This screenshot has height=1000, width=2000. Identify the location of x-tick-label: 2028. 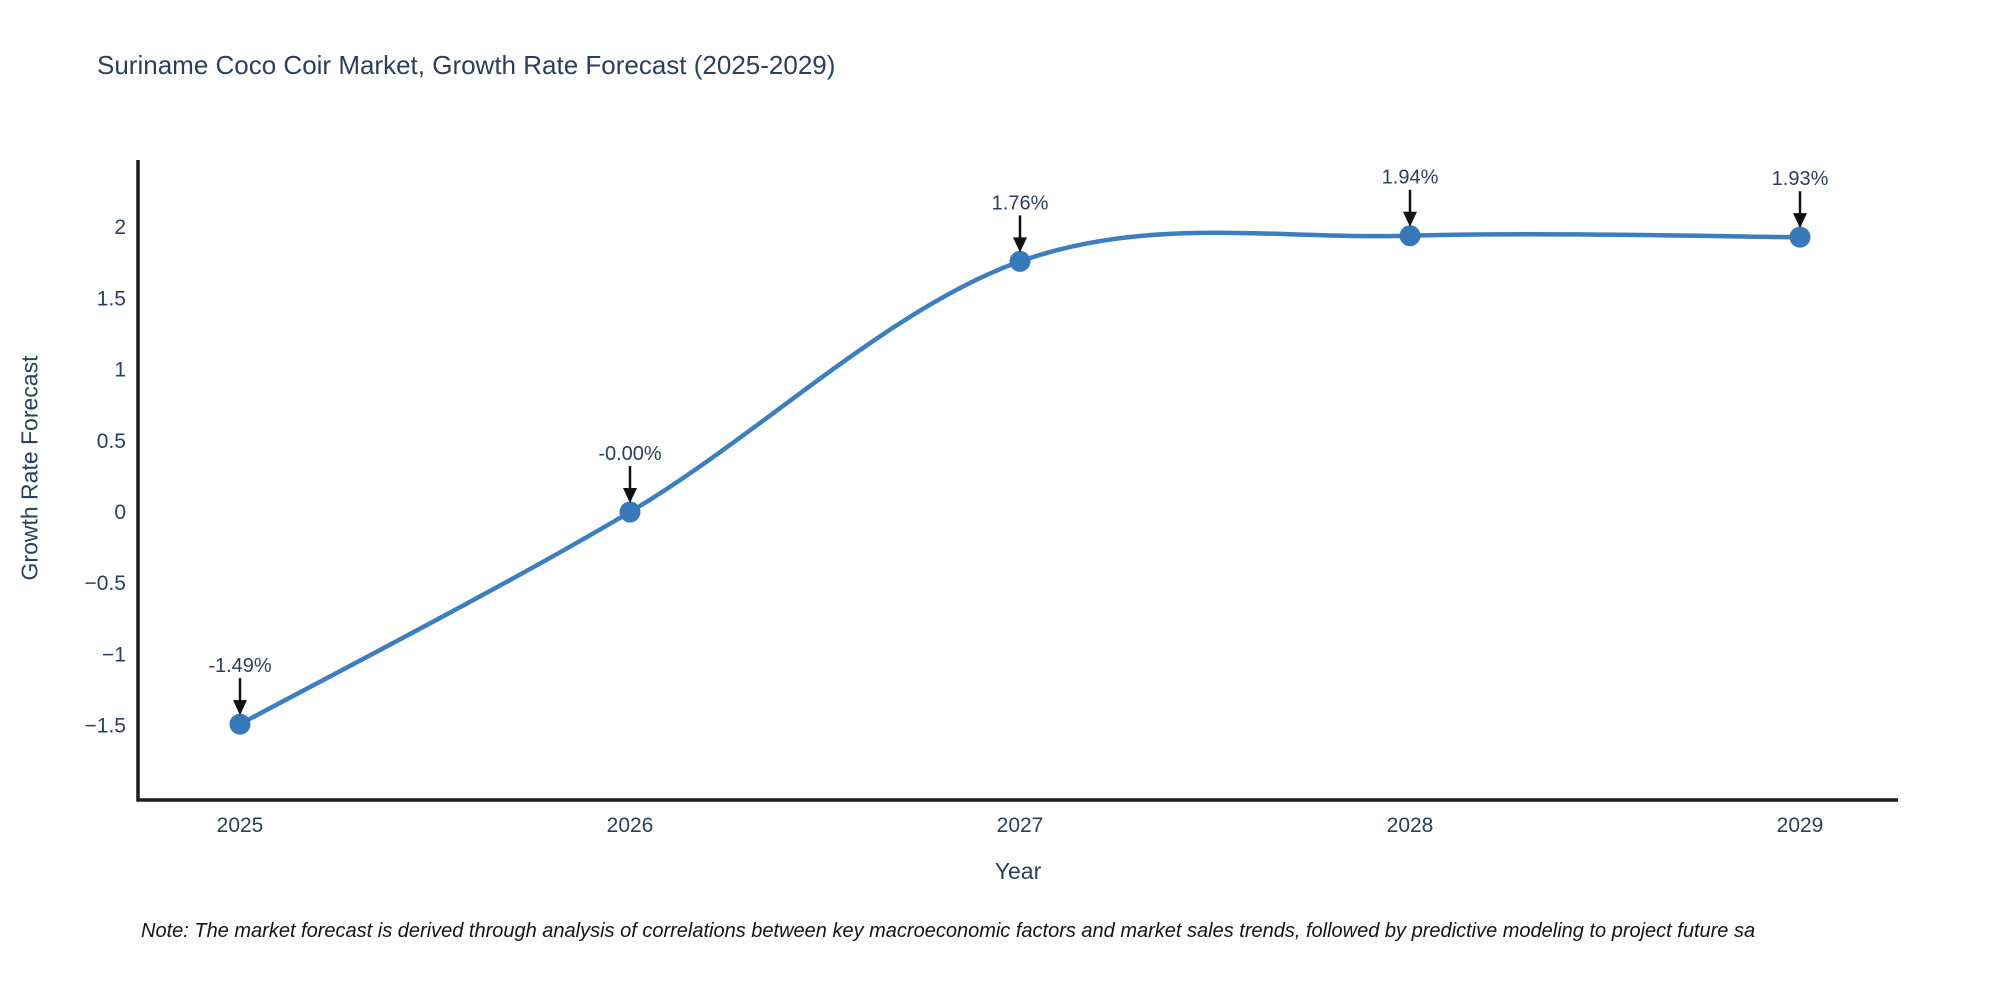
(1410, 825).